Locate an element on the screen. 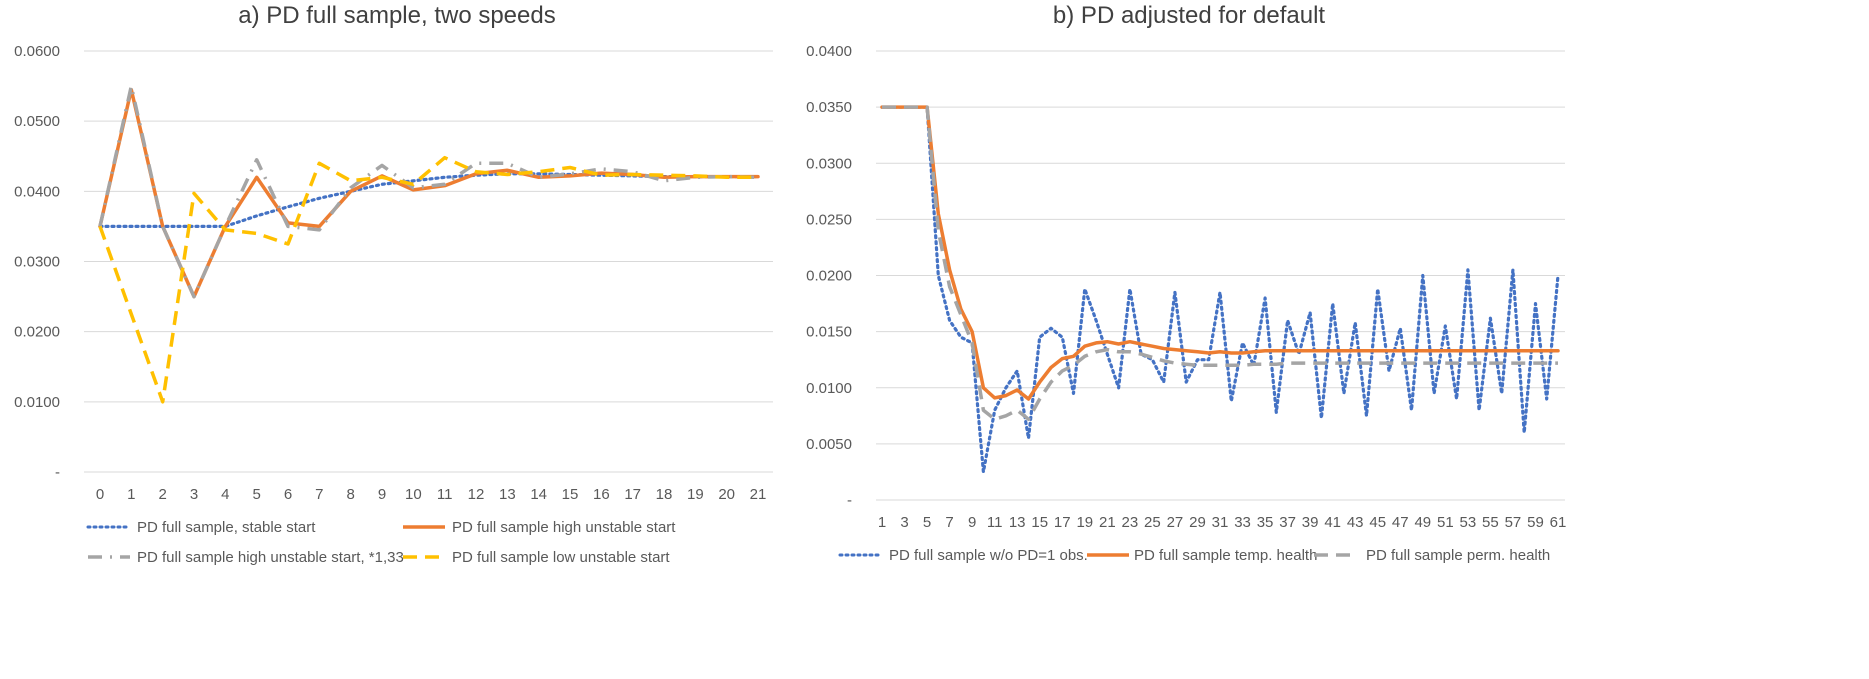  y-tick-label: 0.0050 is located at coordinates (829, 444).